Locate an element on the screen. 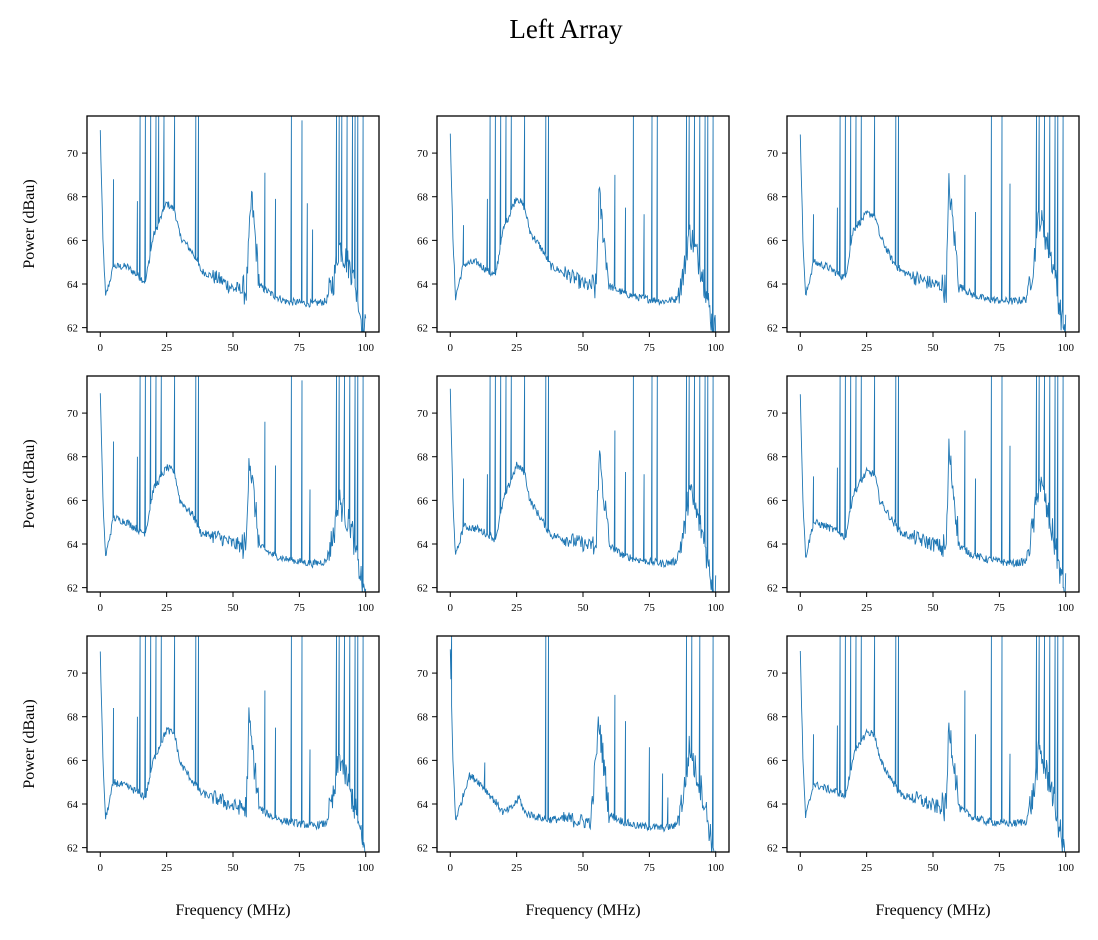 The image size is (1098, 940). subplot-1-2: 0 25 50 75 100 62 64 66 68 70 is located at coordinates (573, 234).